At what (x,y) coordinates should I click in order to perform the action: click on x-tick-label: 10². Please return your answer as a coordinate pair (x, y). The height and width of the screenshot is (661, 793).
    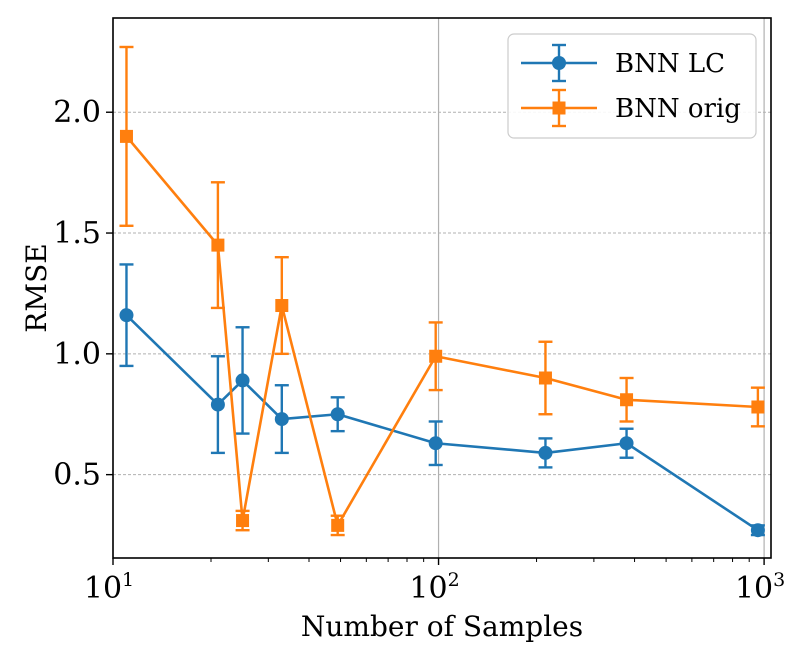
    Looking at the image, I should click on (434, 587).